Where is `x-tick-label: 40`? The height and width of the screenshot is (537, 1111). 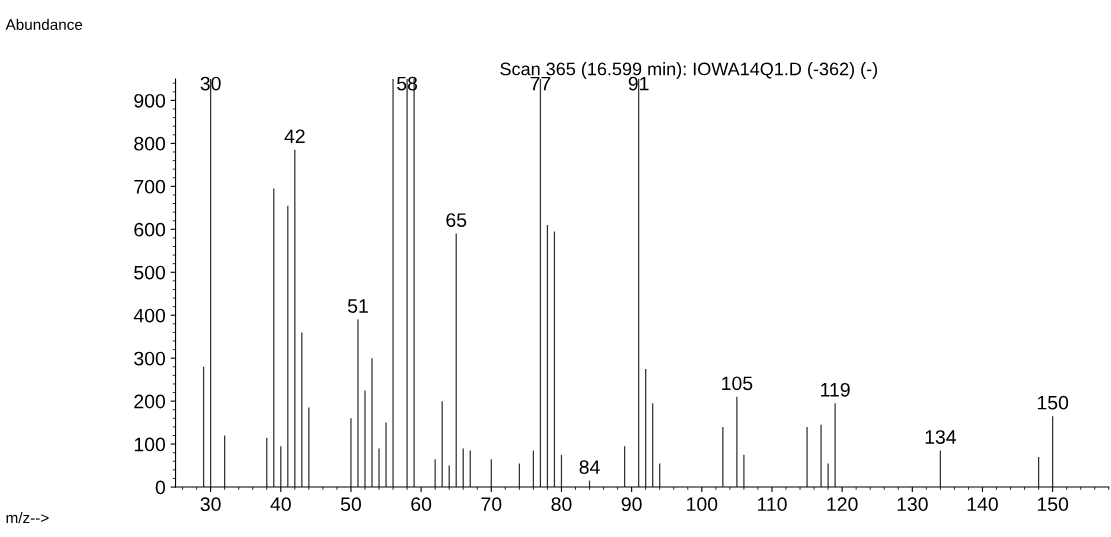
x-tick-label: 40 is located at coordinates (280, 504).